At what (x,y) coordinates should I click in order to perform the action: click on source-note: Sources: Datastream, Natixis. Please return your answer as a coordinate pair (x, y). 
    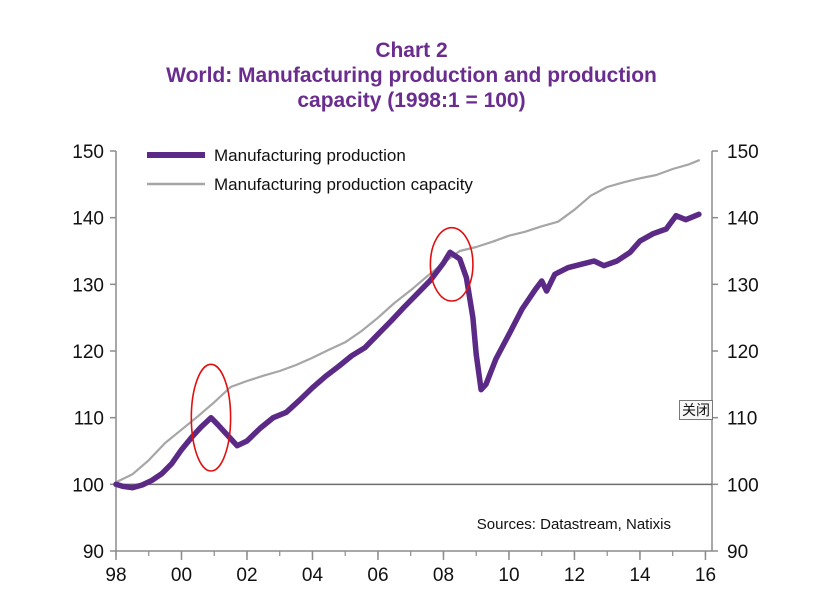
    Looking at the image, I should click on (574, 524).